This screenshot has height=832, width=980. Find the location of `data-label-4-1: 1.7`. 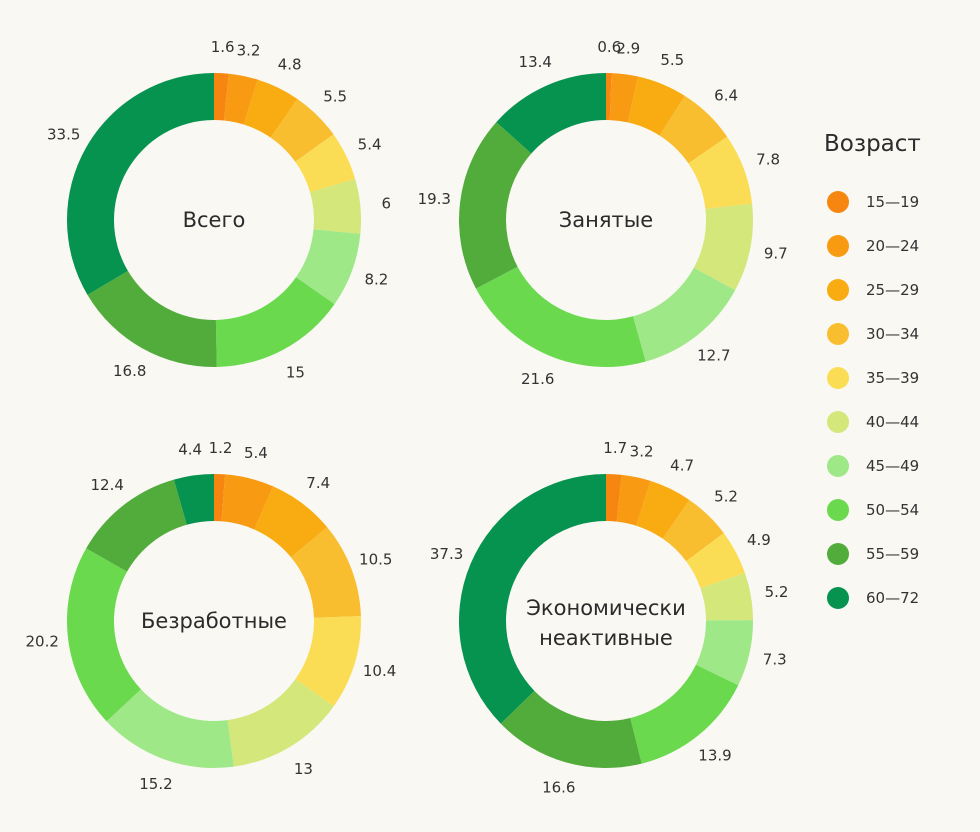

data-label-4-1: 1.7 is located at coordinates (615, 448).